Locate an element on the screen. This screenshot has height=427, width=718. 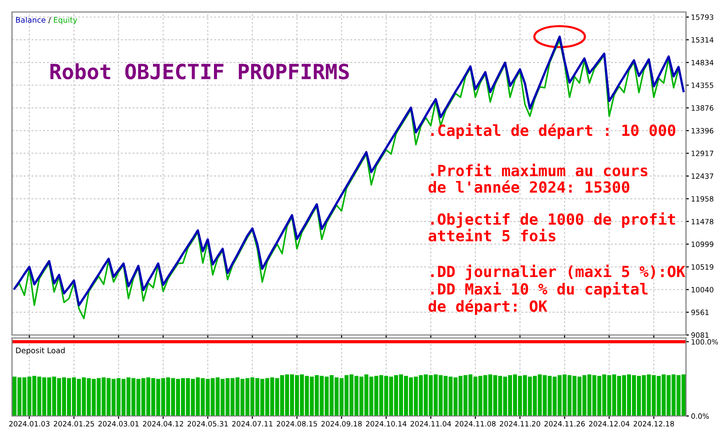
annotation: .DD journalier (maxi 5 %):OK .DD Maxi 10 % du capital de départ: OK is located at coordinates (557, 289).